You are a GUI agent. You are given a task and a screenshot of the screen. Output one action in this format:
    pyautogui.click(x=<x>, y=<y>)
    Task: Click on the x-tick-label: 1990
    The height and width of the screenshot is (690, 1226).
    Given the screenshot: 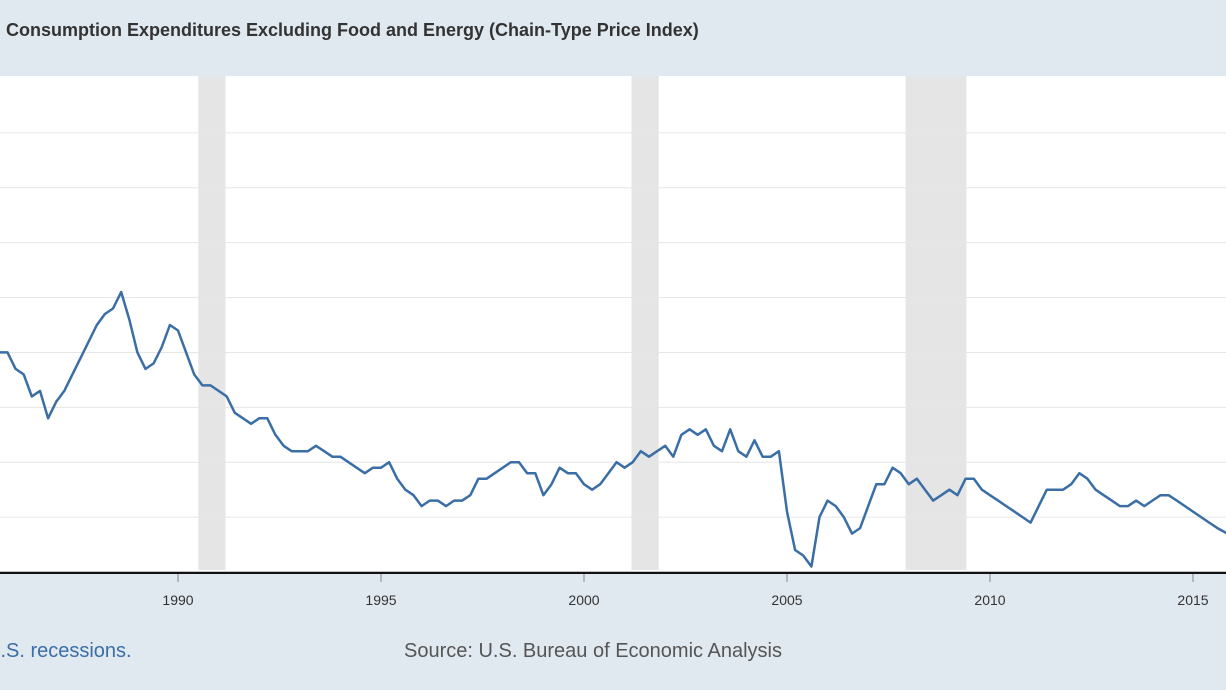 What is the action you would take?
    pyautogui.click(x=177, y=600)
    